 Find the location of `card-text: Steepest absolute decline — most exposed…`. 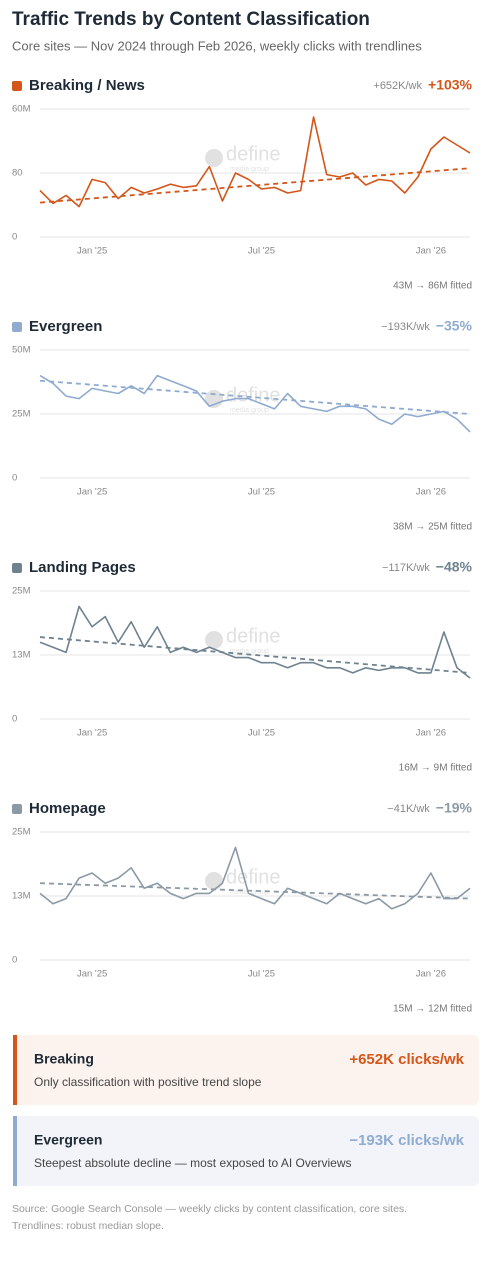

card-text: Steepest absolute decline — most exposed… is located at coordinates (193, 1163).